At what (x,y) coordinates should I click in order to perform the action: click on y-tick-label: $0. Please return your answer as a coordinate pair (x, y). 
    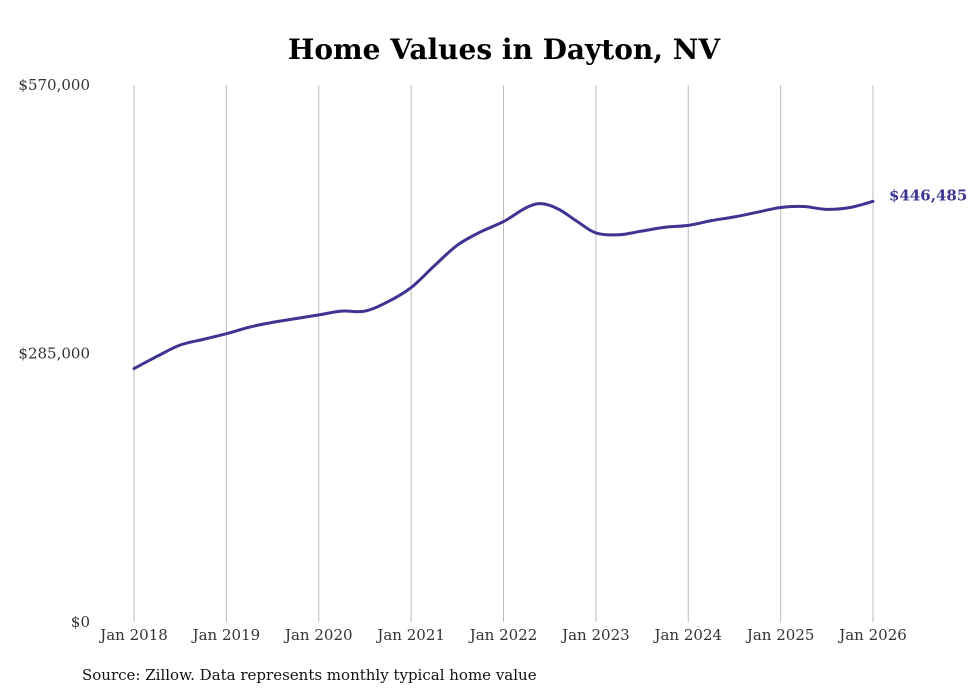
    Looking at the image, I should click on (80, 622).